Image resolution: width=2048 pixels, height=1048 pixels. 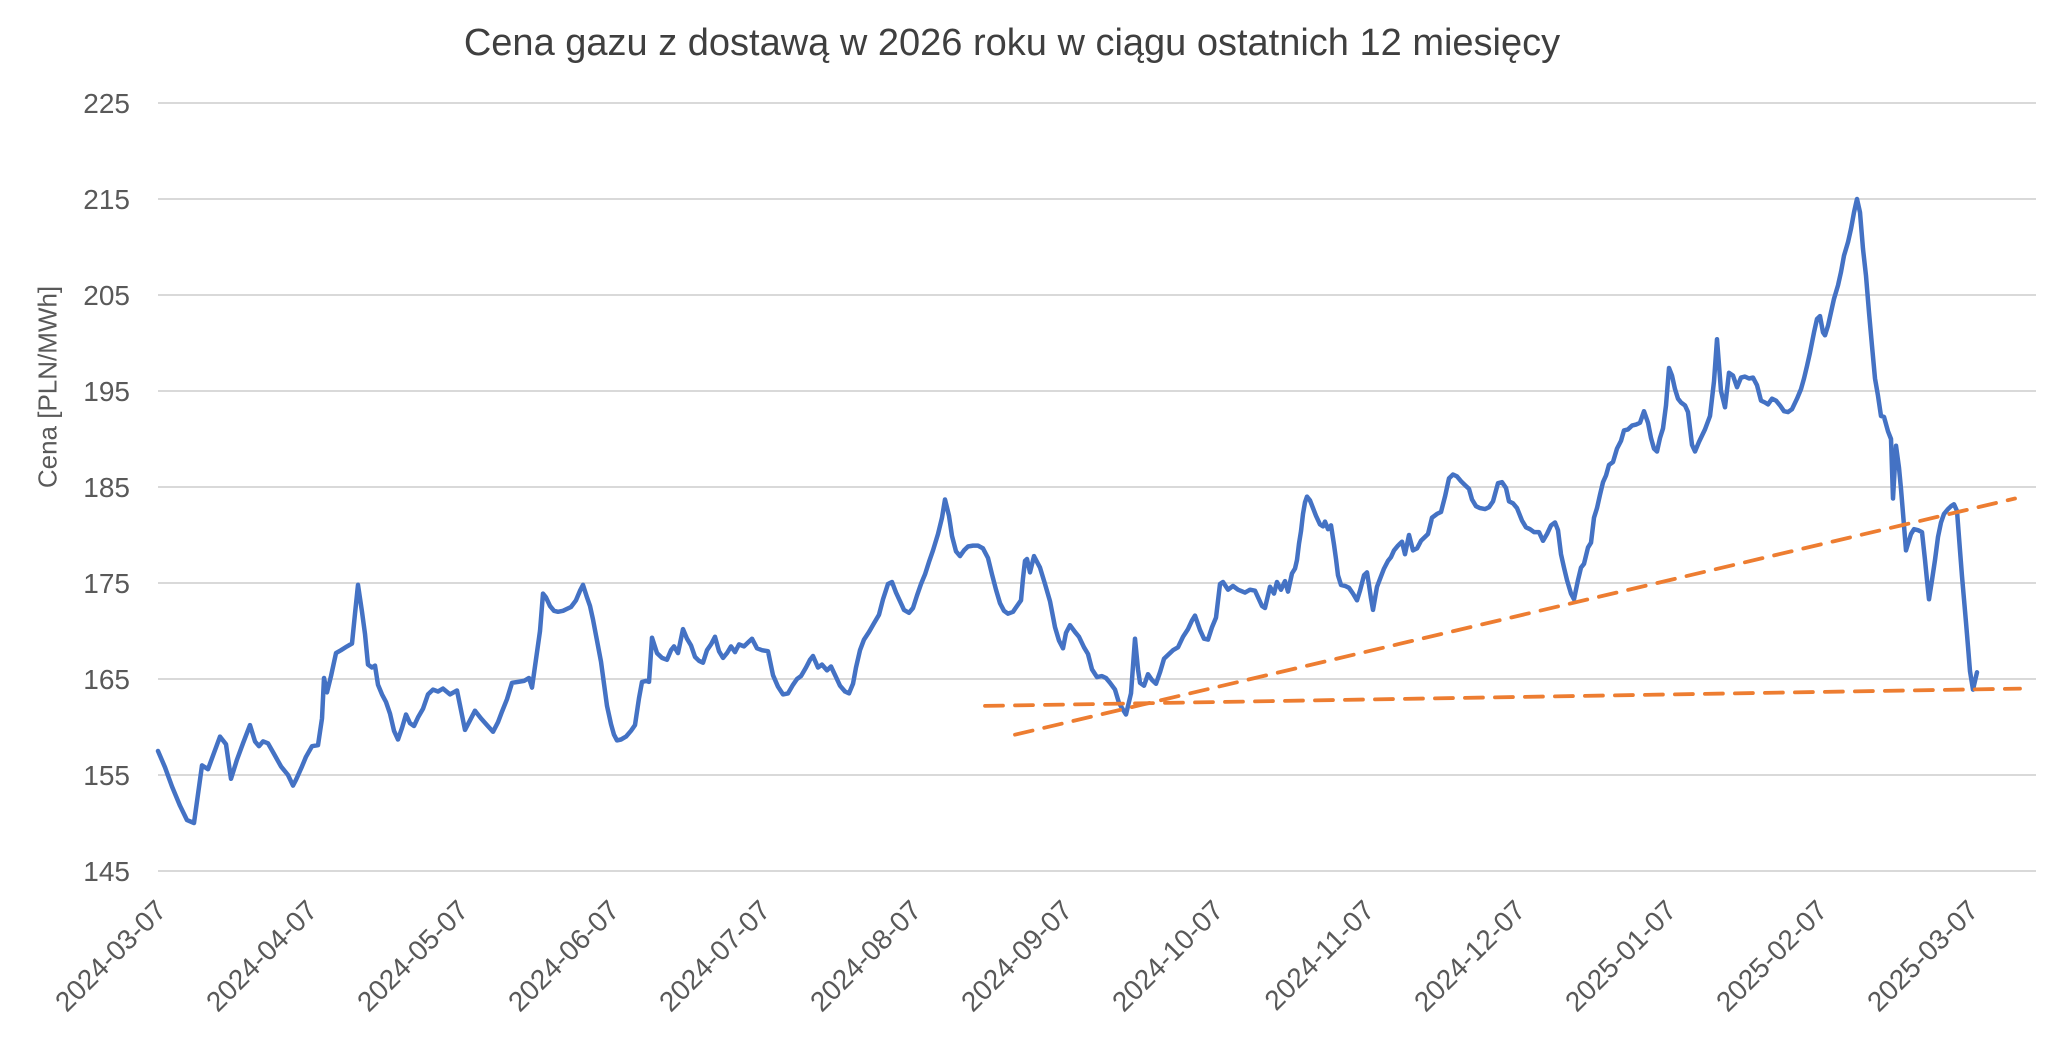 I want to click on x-tick-label: 2024-06-07, so click(x=563, y=955).